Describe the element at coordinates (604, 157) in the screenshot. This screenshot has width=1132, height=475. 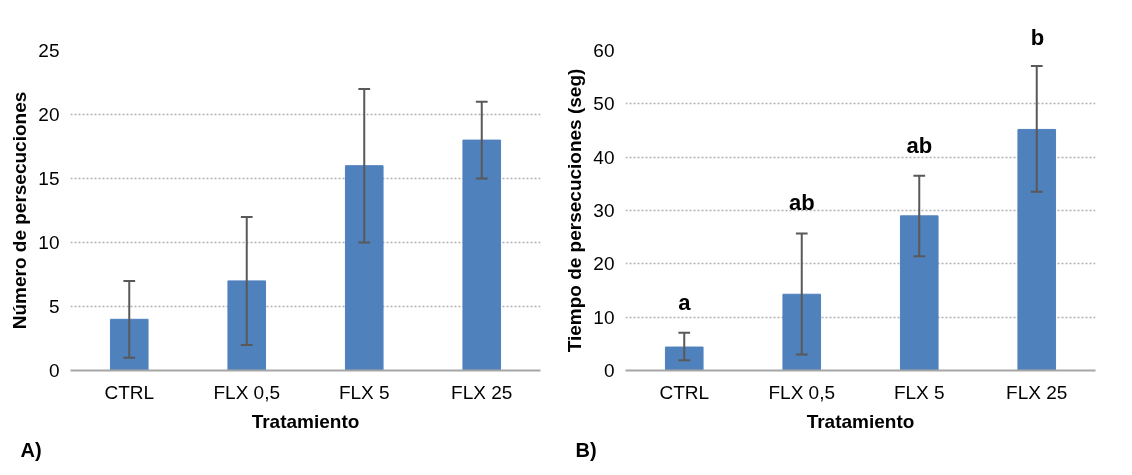
I see `y-tick-label: 40` at that location.